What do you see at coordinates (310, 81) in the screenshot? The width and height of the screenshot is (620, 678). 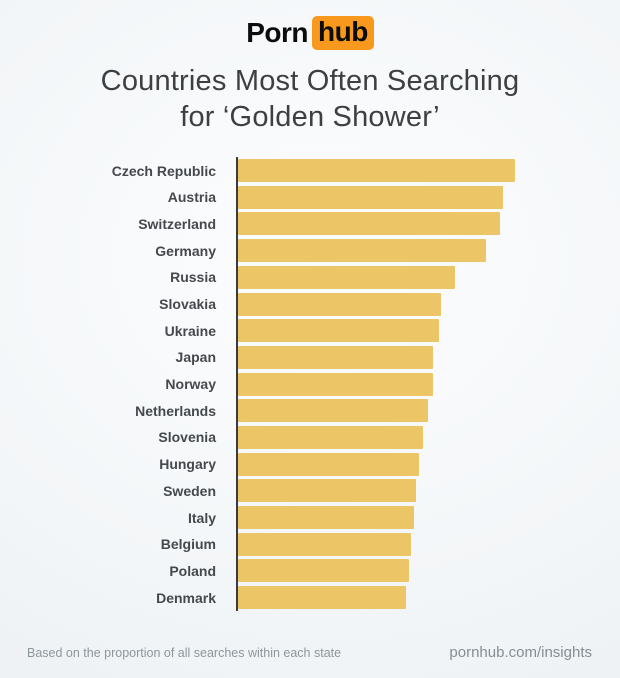 I see `chart-title-line1: Countries Most Often Searching` at bounding box center [310, 81].